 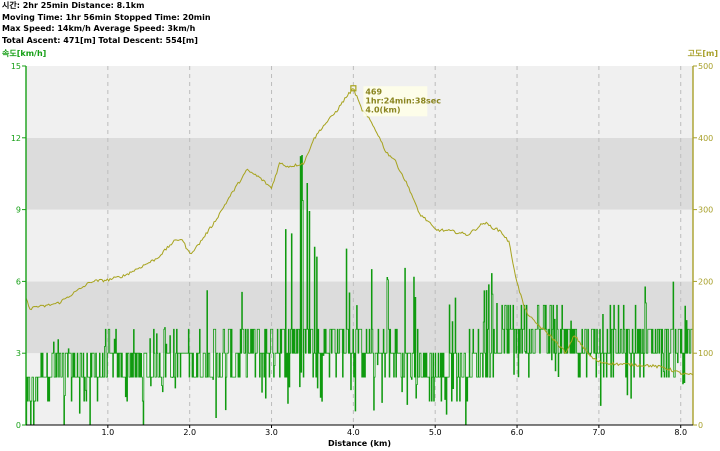 What do you see at coordinates (353, 432) in the screenshot?
I see `x-tick-label: 4.0` at bounding box center [353, 432].